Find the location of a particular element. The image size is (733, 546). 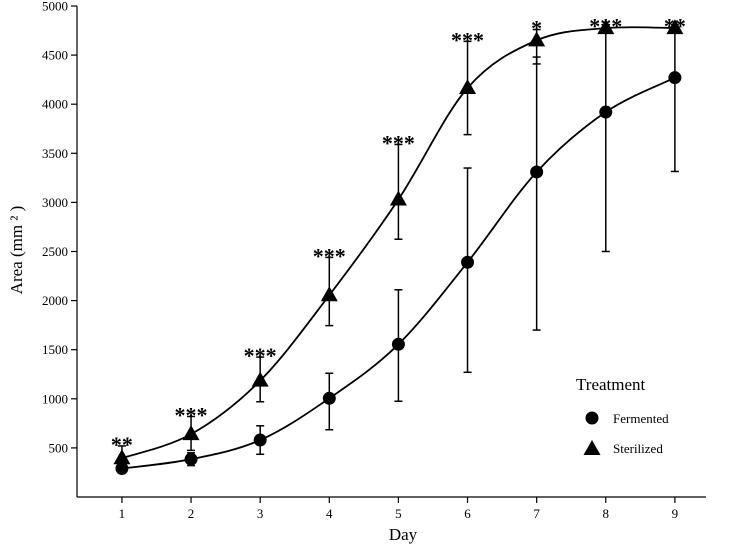

legend-fermented-marker is located at coordinates (592, 418).